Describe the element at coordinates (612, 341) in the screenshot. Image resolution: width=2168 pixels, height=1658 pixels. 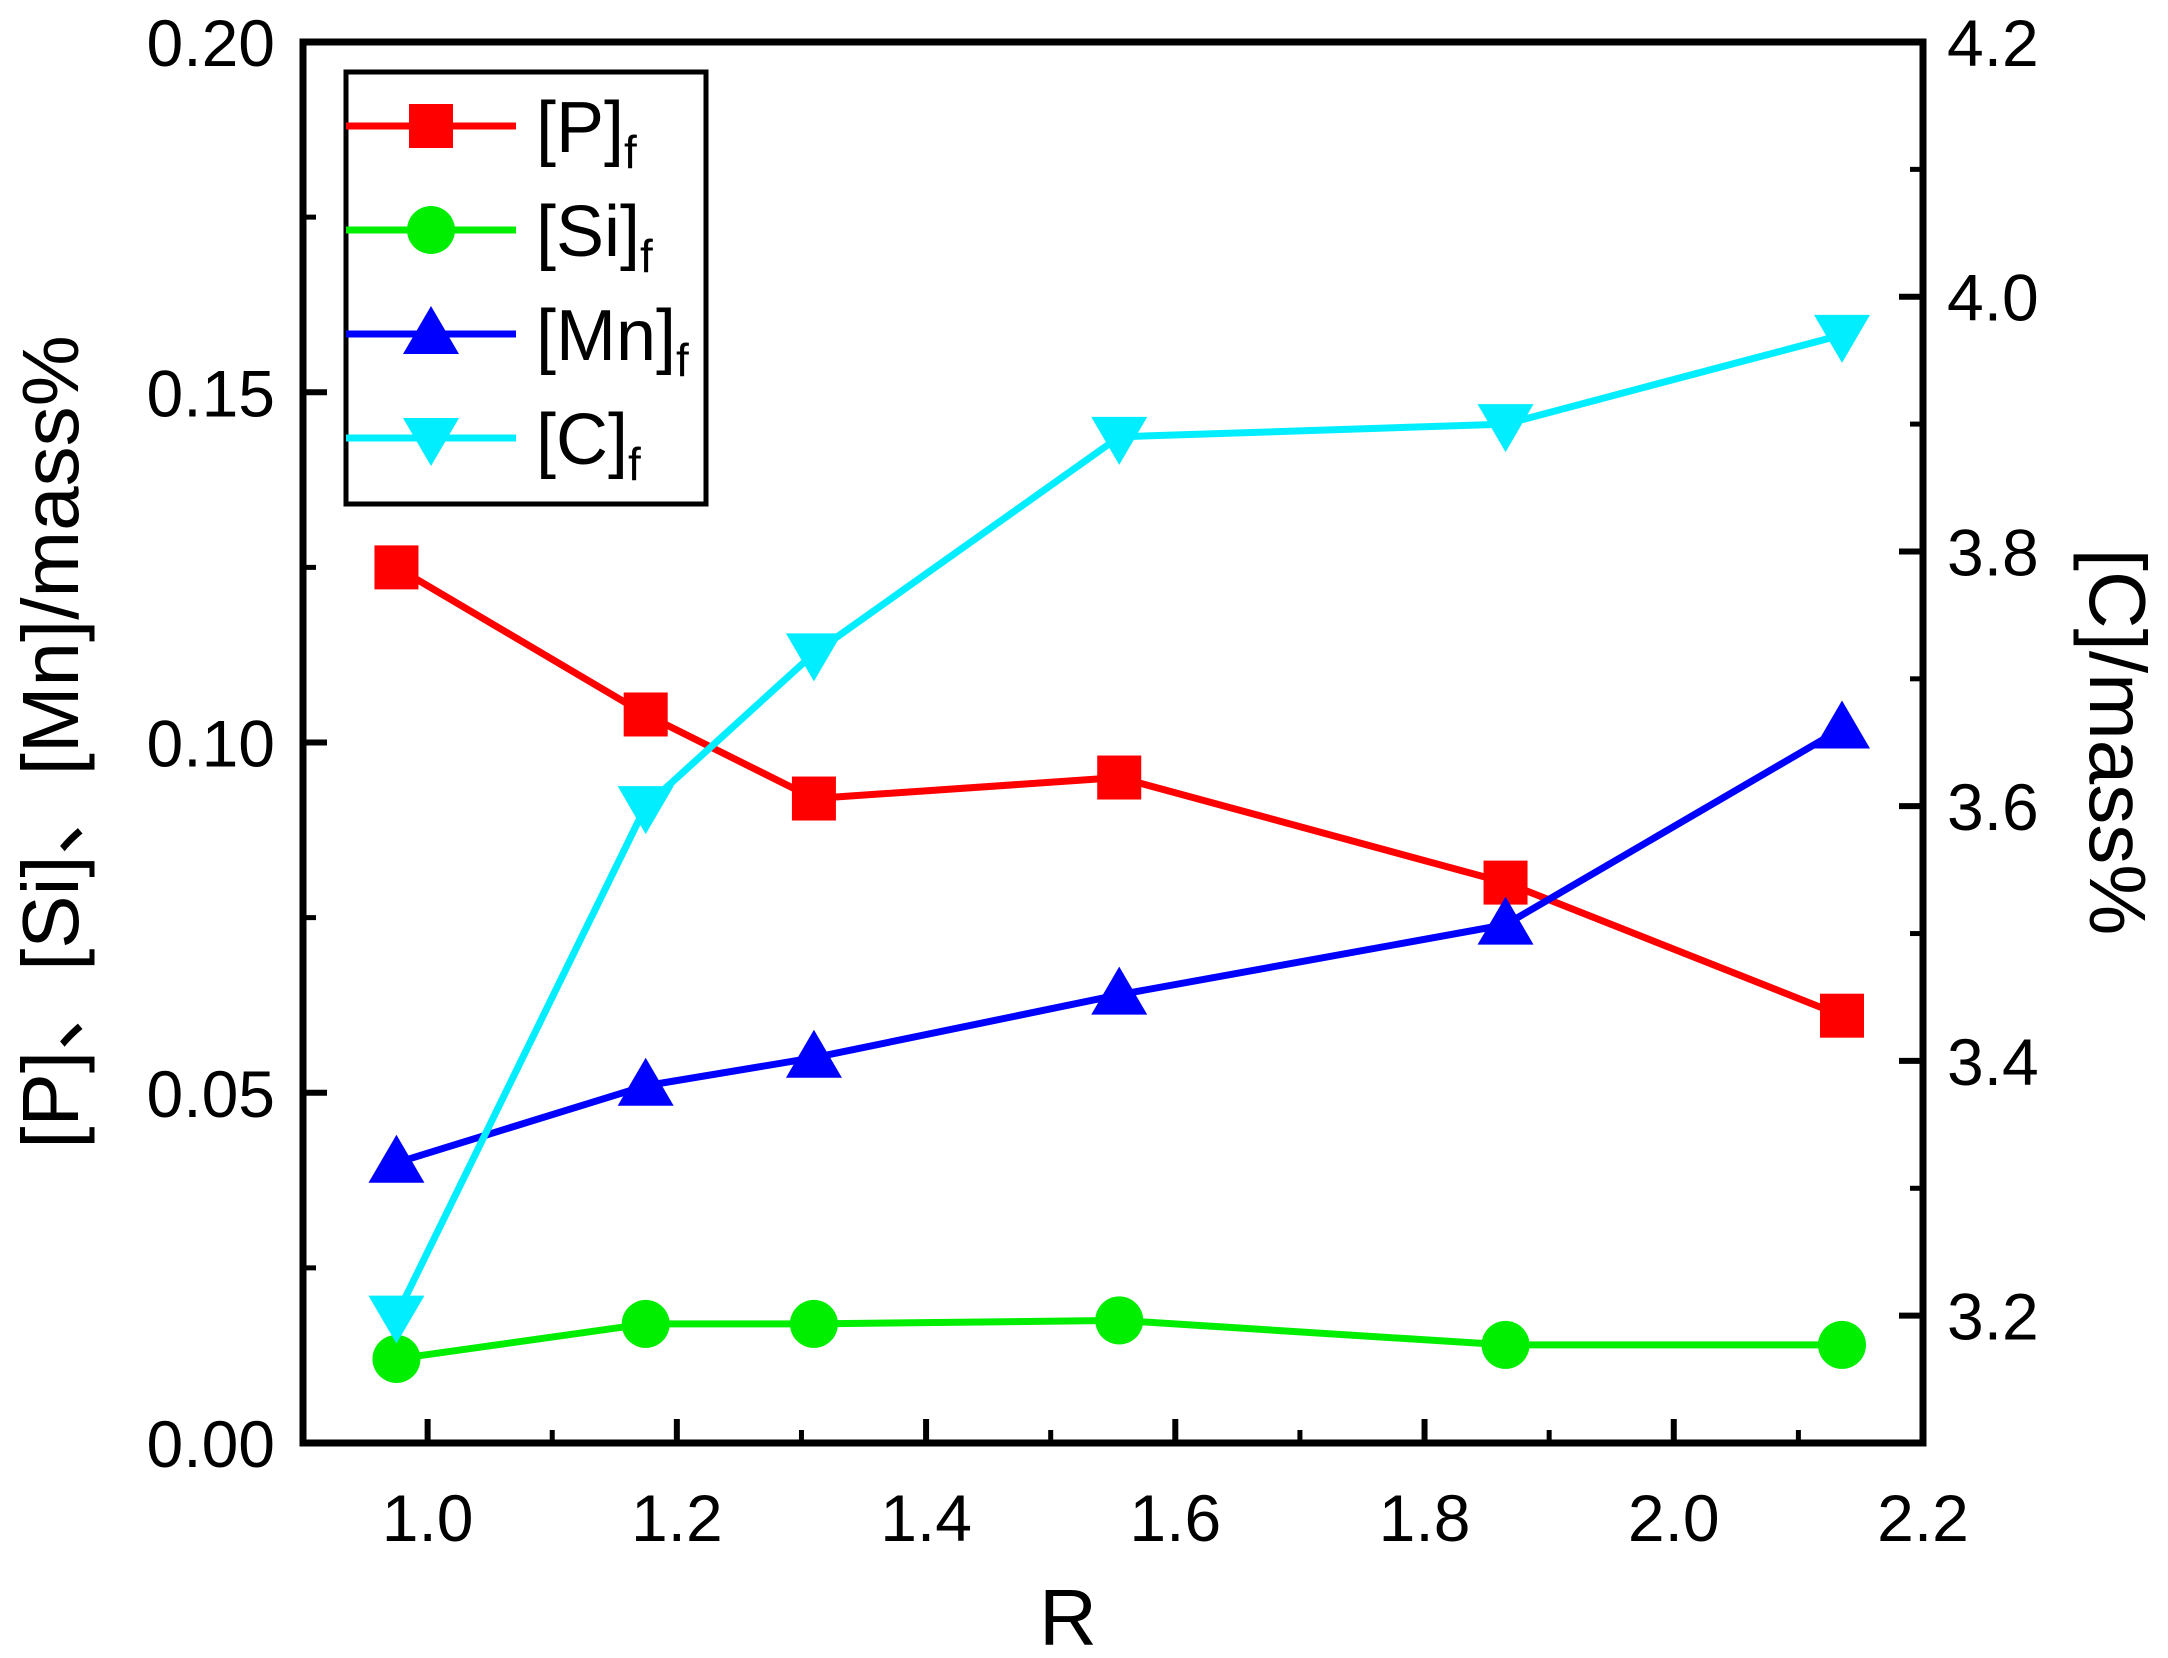
I see `legend-label-2: [Mn]f` at that location.